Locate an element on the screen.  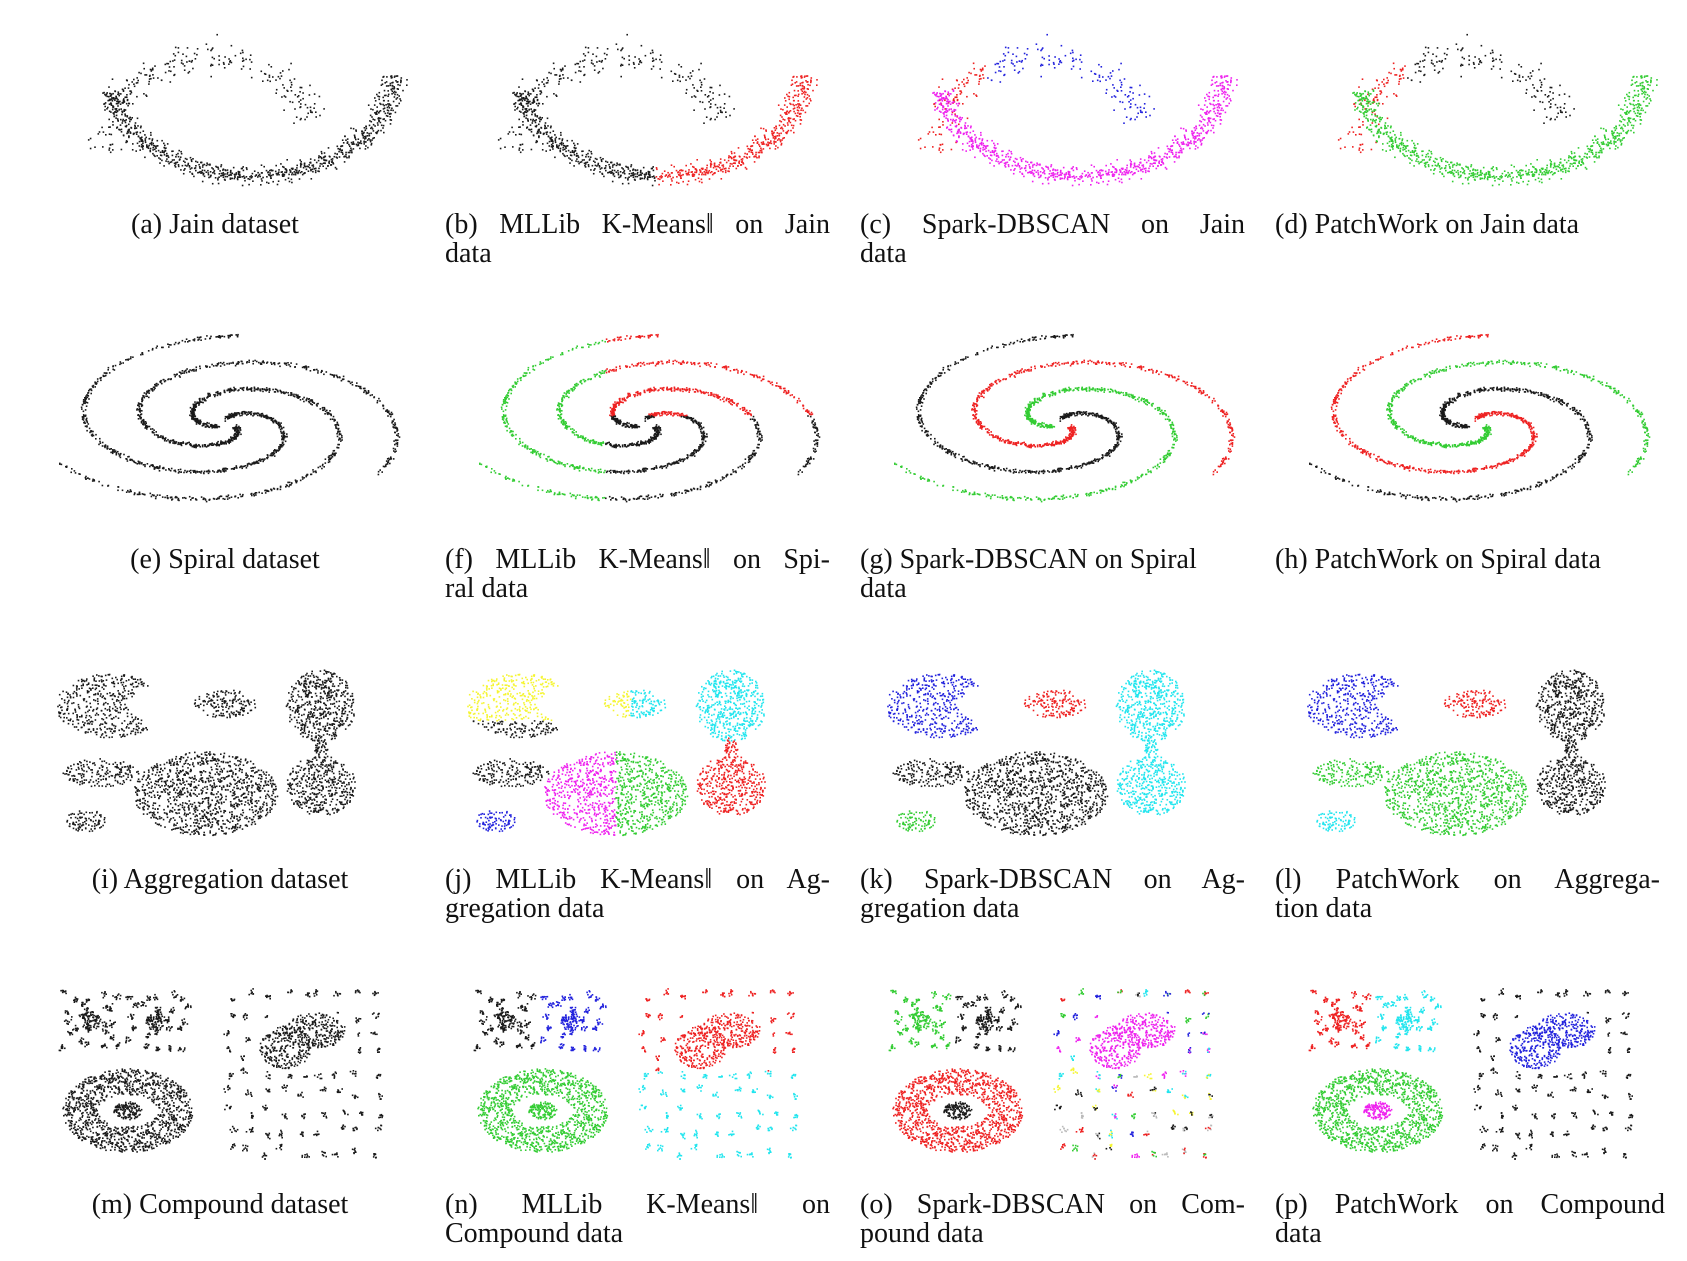
subfigure-e: (e) Spiral dataset is located at coordinates (228, 464).